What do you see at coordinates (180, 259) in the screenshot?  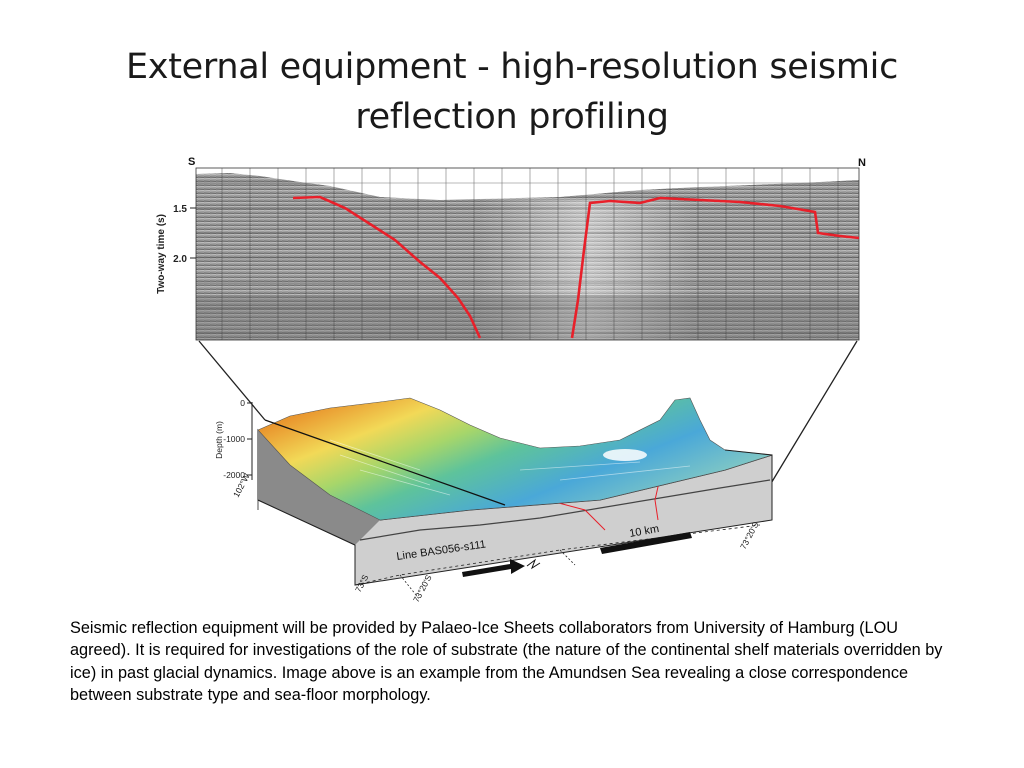 I see `y-tick-2-0: 2.0` at bounding box center [180, 259].